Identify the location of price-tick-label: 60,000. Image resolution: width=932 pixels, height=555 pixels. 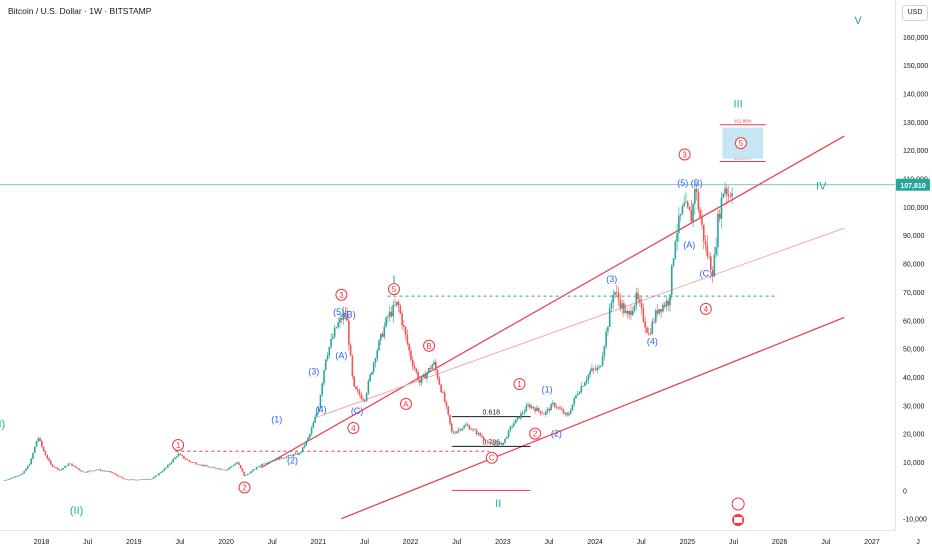
(914, 321).